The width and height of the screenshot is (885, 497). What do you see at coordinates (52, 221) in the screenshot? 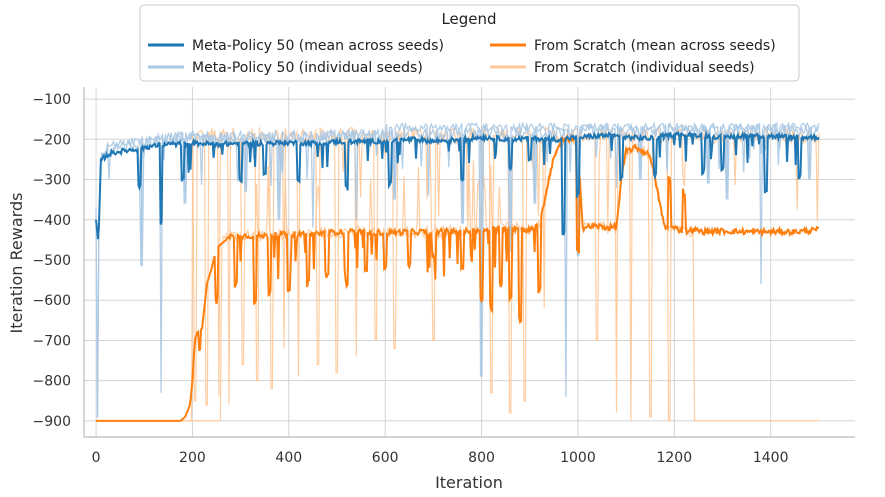
I see `y-tick-label: −400` at bounding box center [52, 221].